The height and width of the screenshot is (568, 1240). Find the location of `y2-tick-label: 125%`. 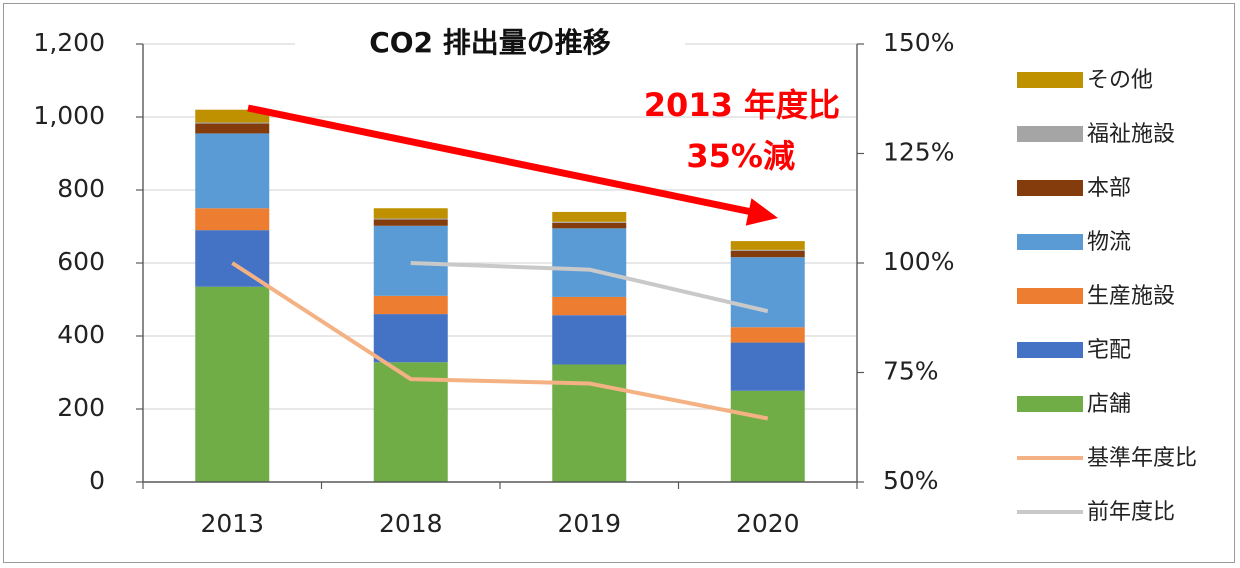

y2-tick-label: 125% is located at coordinates (918, 152).